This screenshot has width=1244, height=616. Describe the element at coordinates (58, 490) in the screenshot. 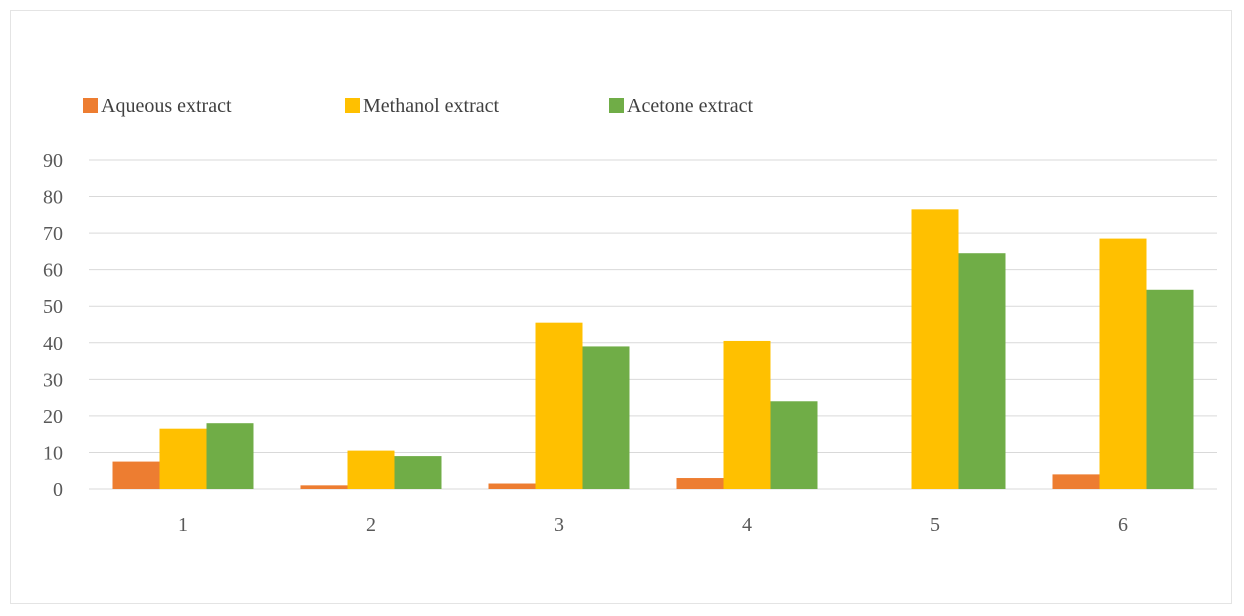

I see `y-tick-label: 0` at that location.